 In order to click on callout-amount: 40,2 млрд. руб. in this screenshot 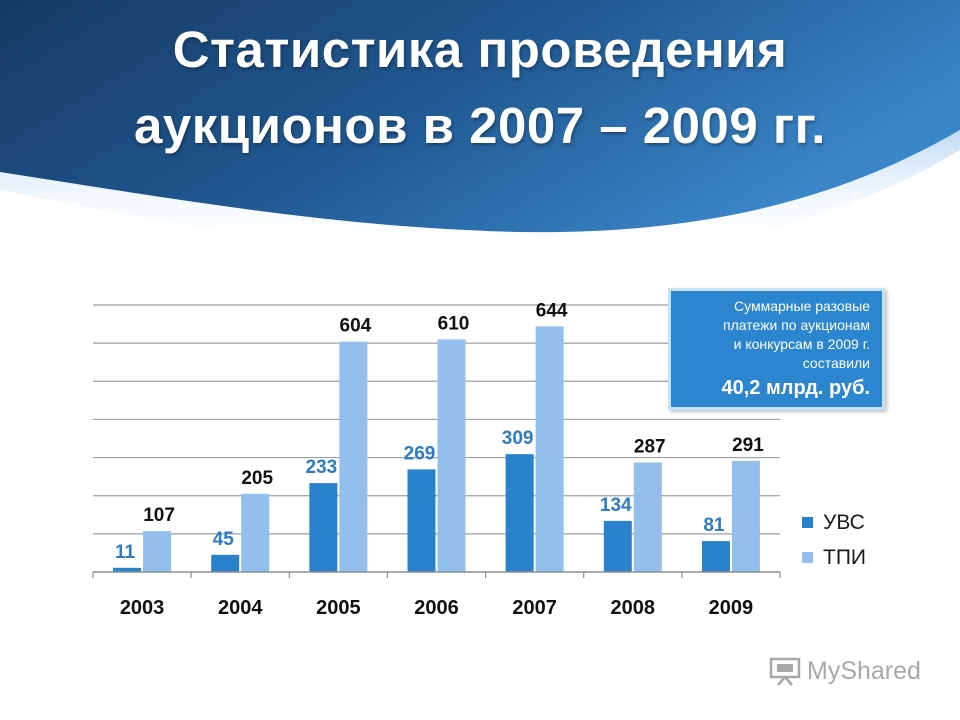, I will do `click(796, 388)`.